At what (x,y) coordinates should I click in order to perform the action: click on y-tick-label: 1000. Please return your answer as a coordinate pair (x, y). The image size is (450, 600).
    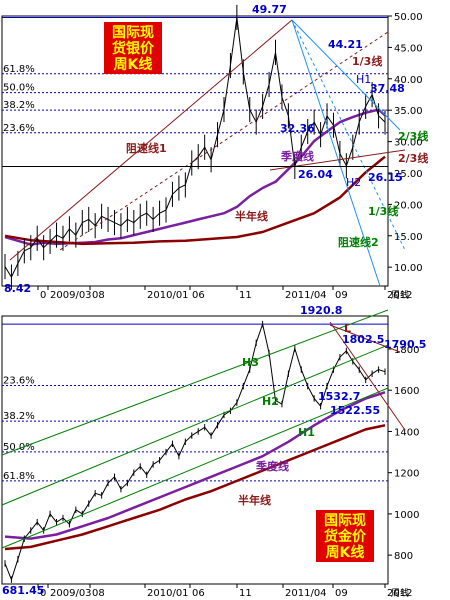
    Looking at the image, I should click on (406, 515).